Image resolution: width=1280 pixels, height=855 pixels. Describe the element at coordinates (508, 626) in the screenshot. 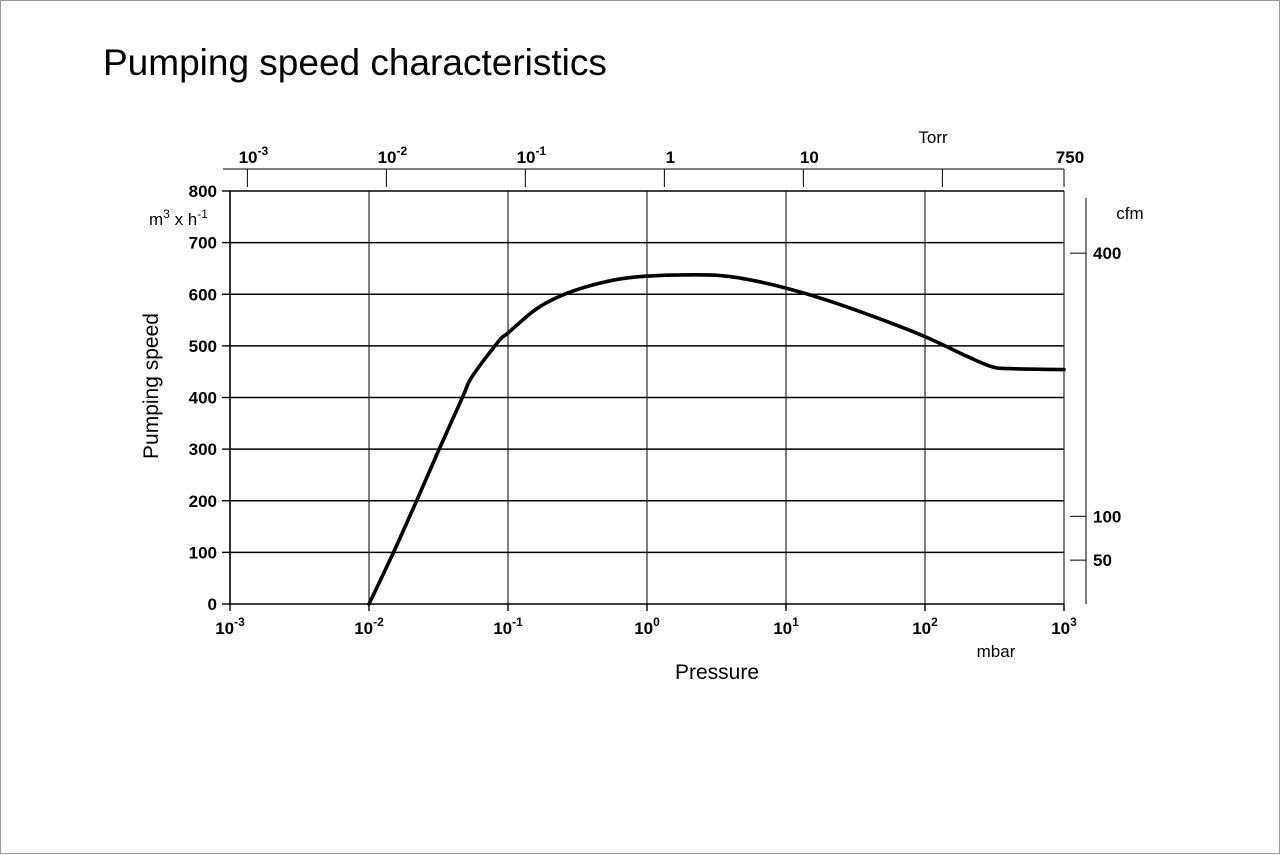

I see `x-tick-label-2: 10⁻¹` at that location.